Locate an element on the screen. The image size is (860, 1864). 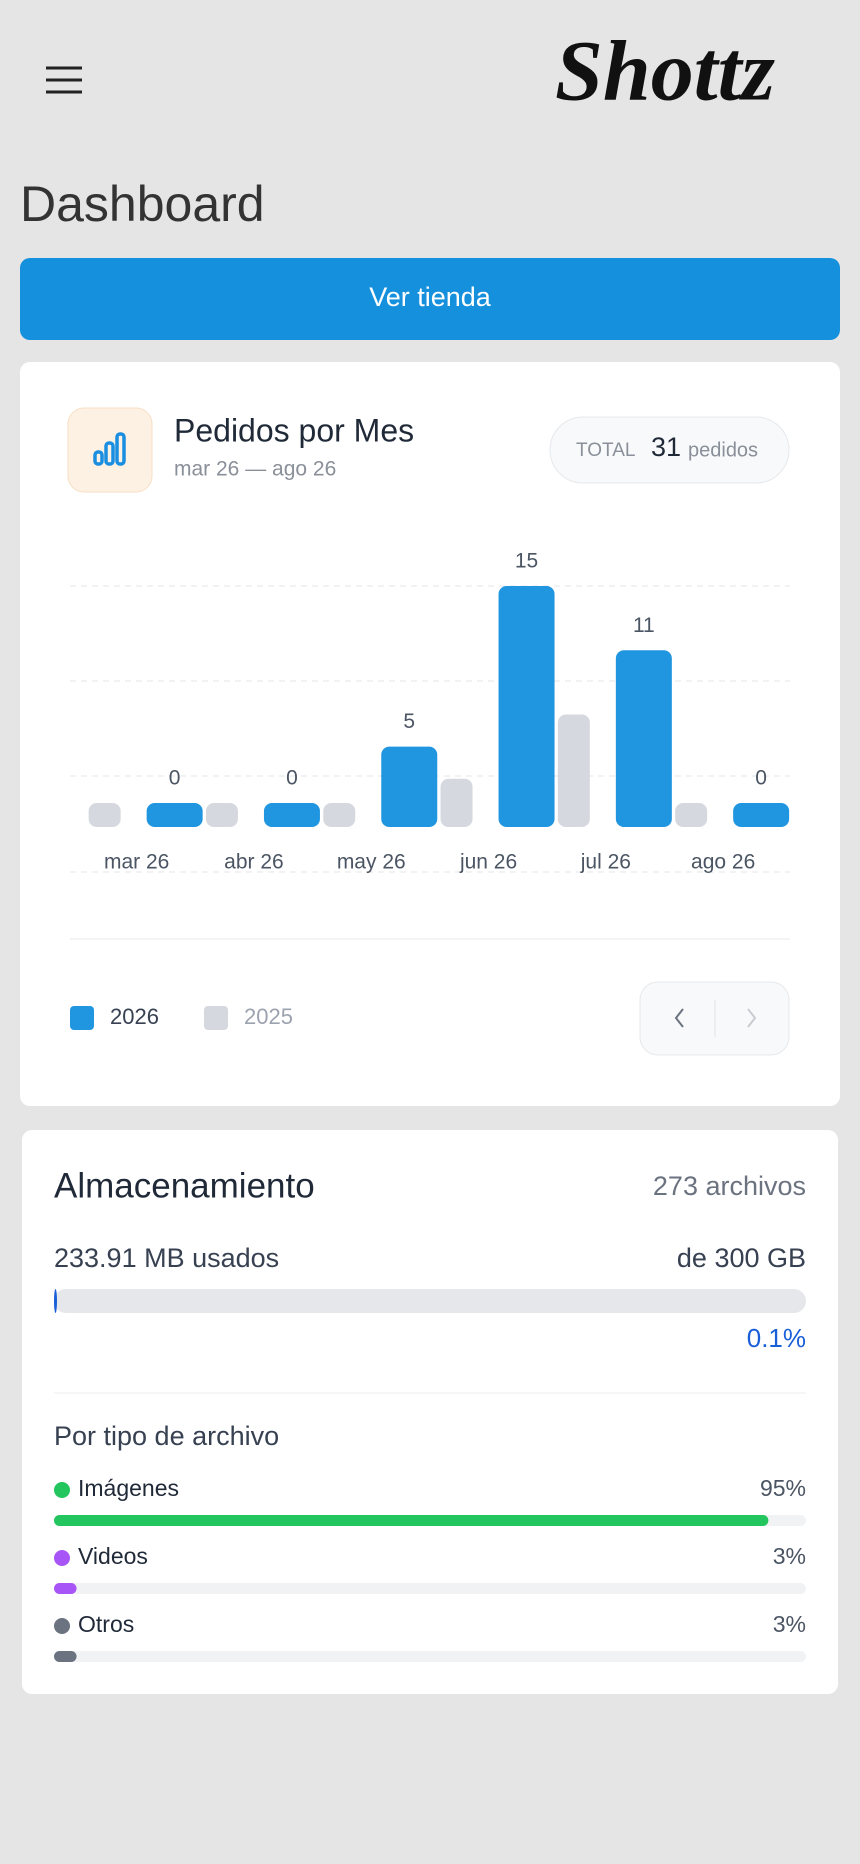
type-name: Imágenes is located at coordinates (128, 1488).